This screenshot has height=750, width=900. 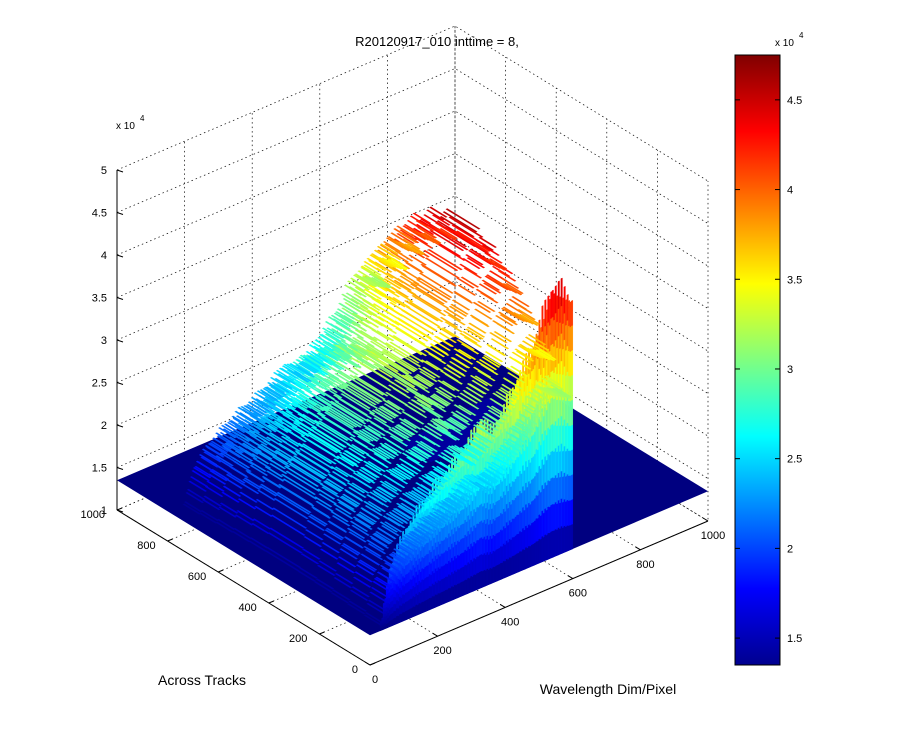 What do you see at coordinates (790, 370) in the screenshot?
I see `colorbar-tick-label: 3` at bounding box center [790, 370].